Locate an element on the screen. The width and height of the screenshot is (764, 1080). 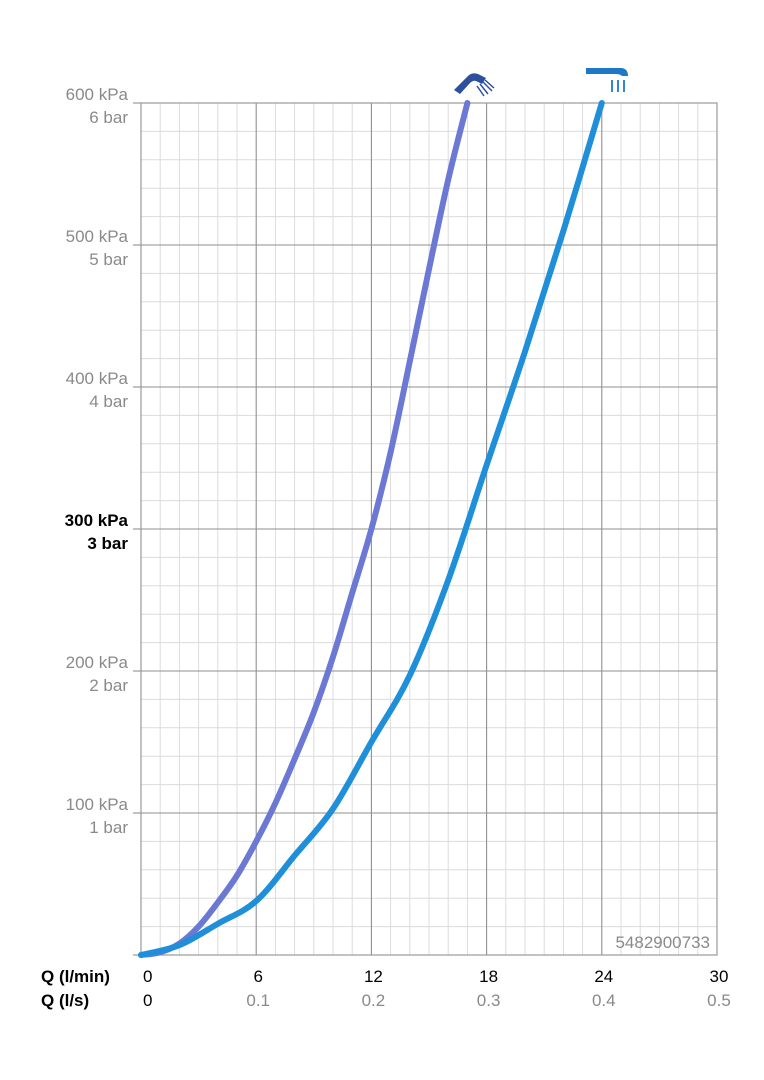
y-tick-label-bar: 4 bar is located at coordinates (108, 401).